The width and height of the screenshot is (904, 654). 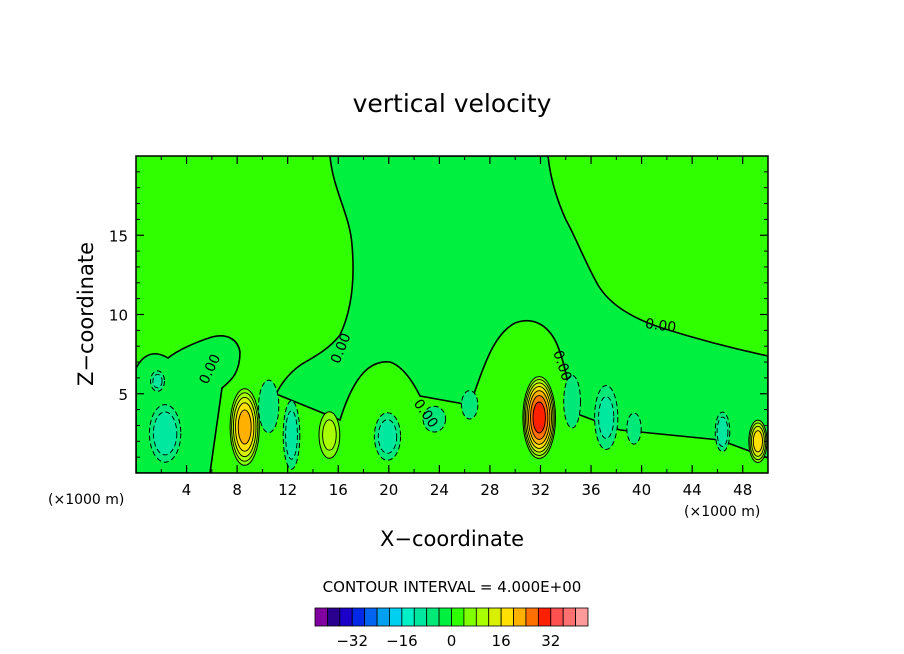 What do you see at coordinates (86, 500) in the screenshot?
I see `x-unit-left: (×1000 m)` at bounding box center [86, 500].